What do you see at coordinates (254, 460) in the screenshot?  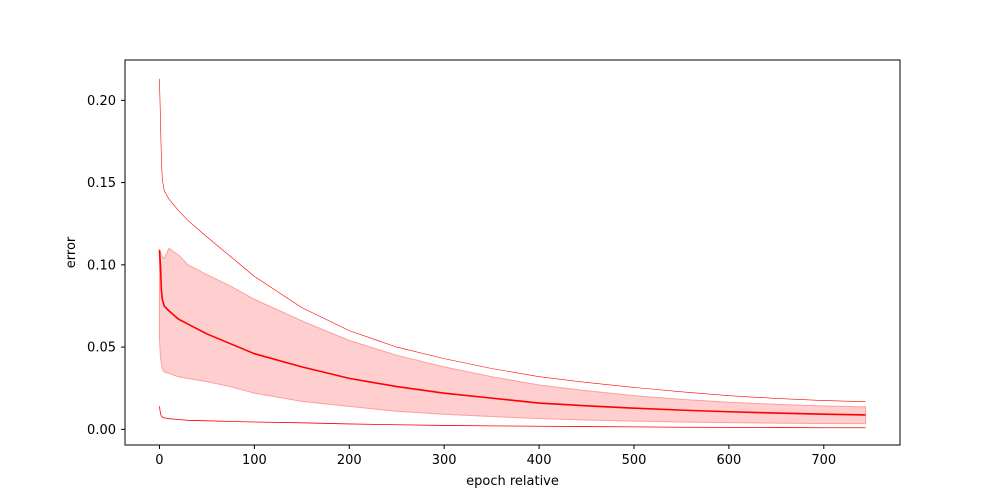 I see `x-tick-label: 100` at bounding box center [254, 460].